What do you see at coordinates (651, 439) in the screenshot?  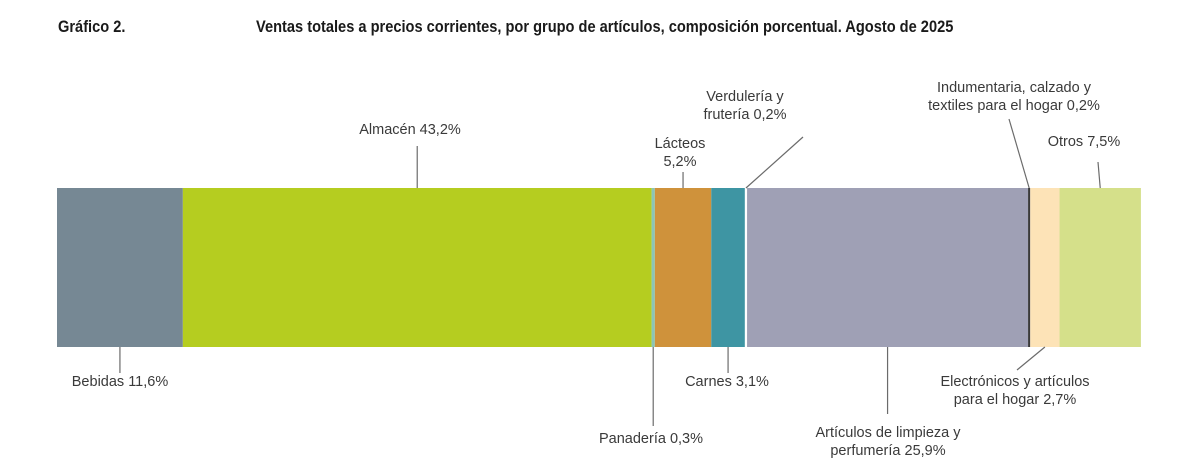 I see `data-label-panaderia: Panadería 0,3%` at bounding box center [651, 439].